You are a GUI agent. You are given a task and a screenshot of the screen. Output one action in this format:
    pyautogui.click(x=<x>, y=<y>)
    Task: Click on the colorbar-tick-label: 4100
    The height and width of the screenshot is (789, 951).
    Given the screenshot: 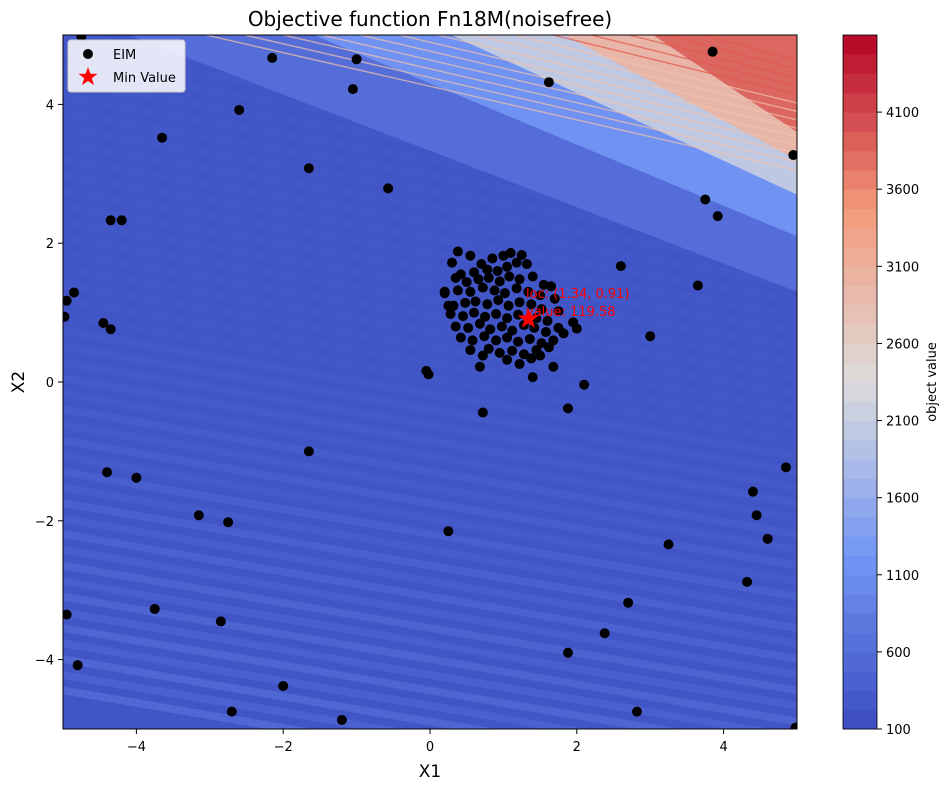 What is the action you would take?
    pyautogui.click(x=902, y=113)
    